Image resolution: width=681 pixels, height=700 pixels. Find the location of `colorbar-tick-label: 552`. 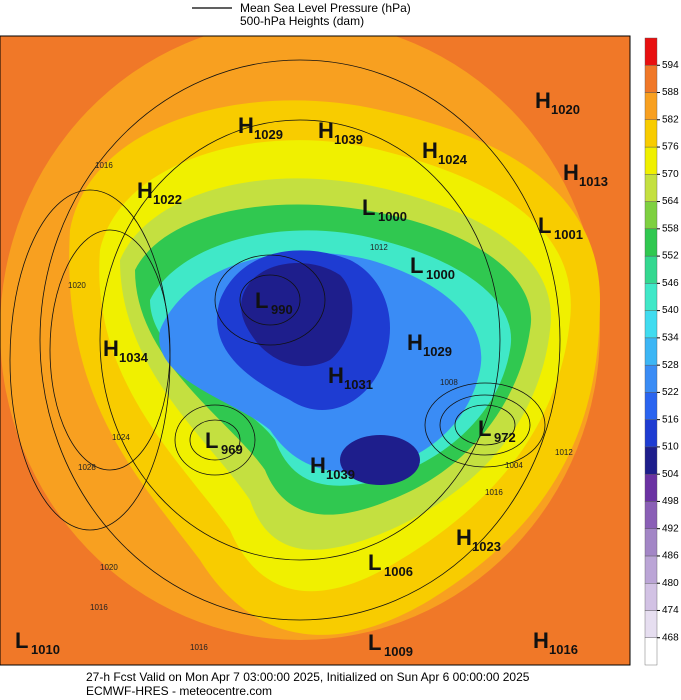

colorbar-tick-label: 552 is located at coordinates (670, 256).